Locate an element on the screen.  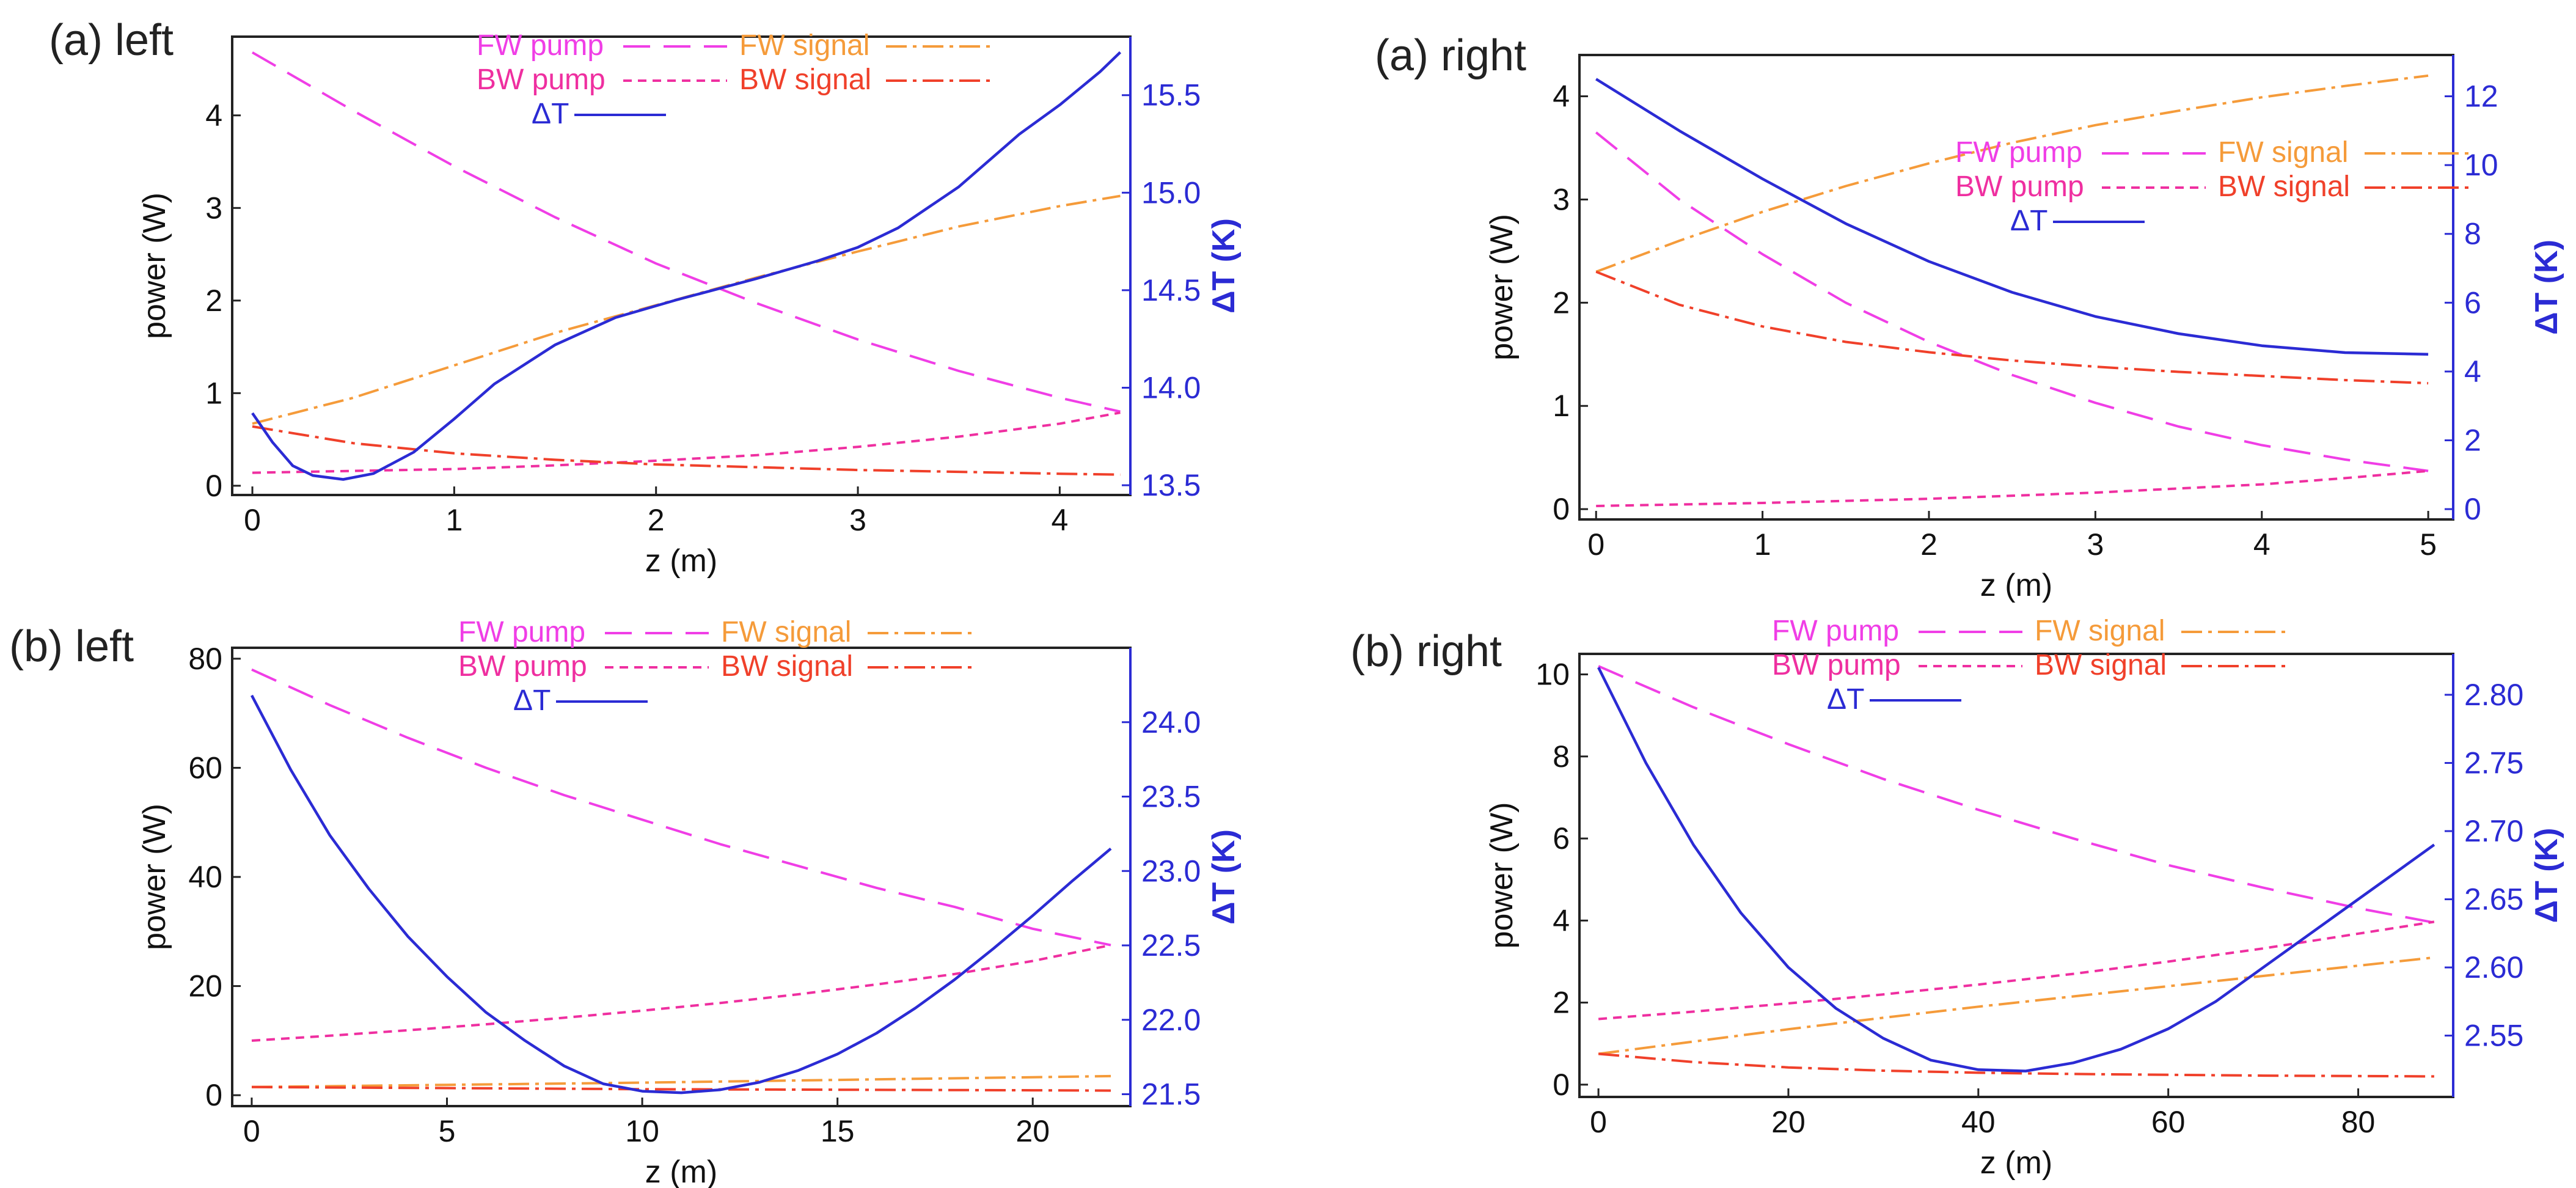
y2-tick-label: 2.60 is located at coordinates (2493, 968).